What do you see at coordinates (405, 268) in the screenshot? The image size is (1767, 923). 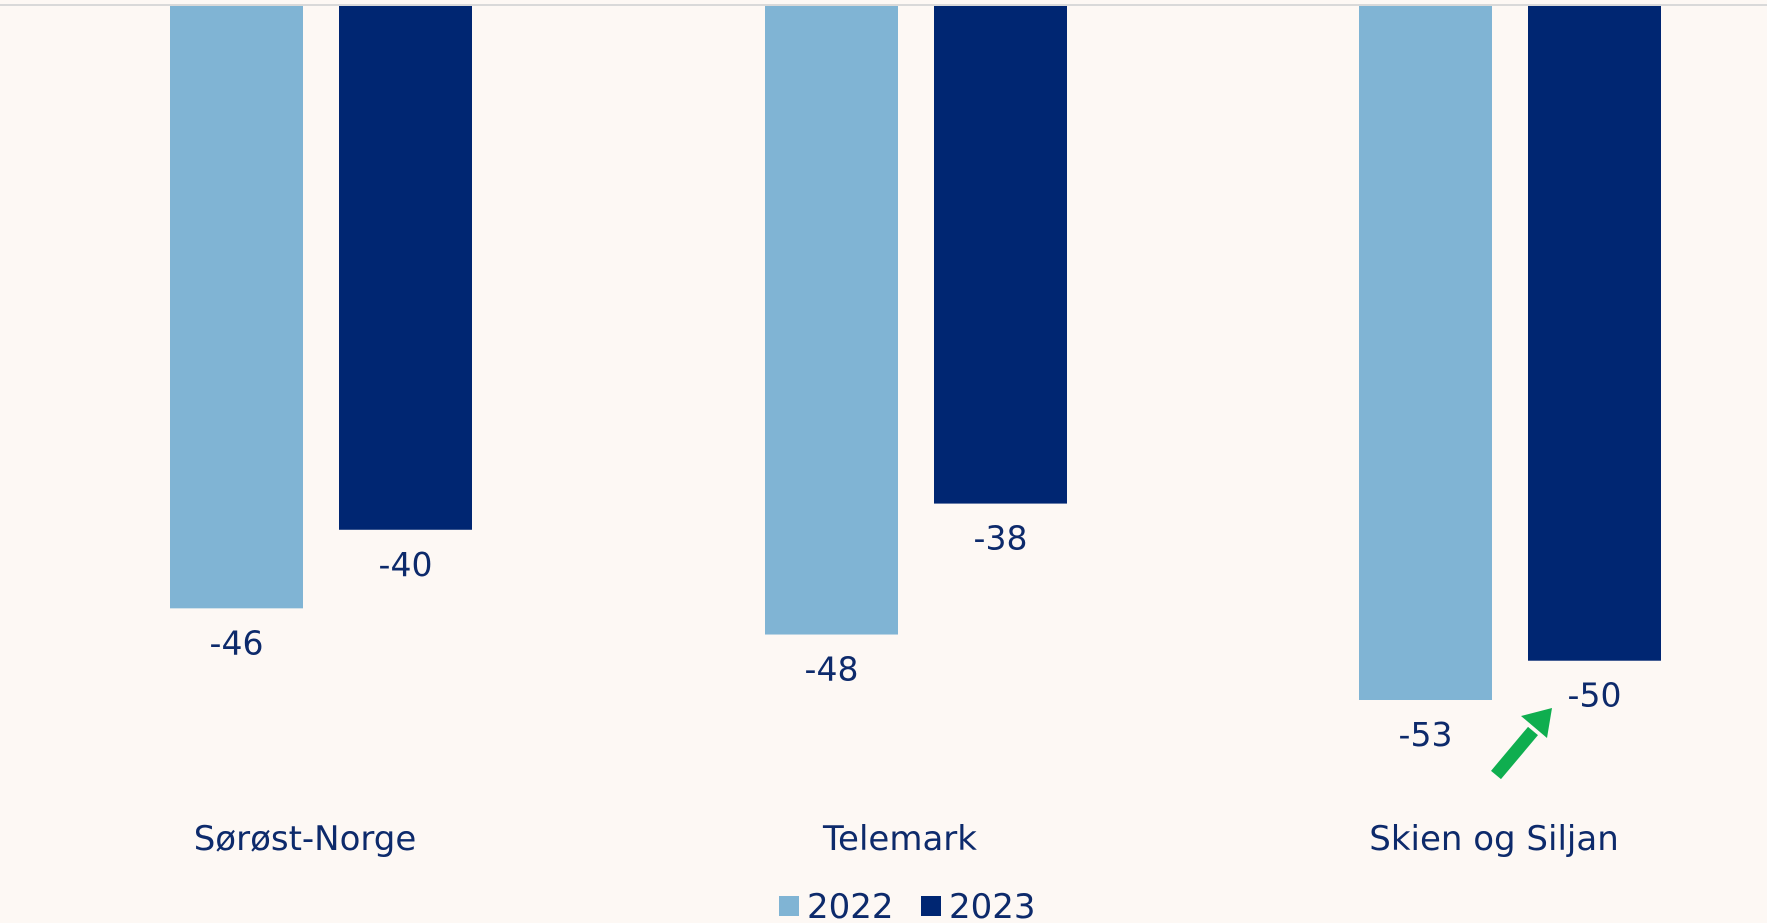 I see `bar-s-r-st-norge-2023` at bounding box center [405, 268].